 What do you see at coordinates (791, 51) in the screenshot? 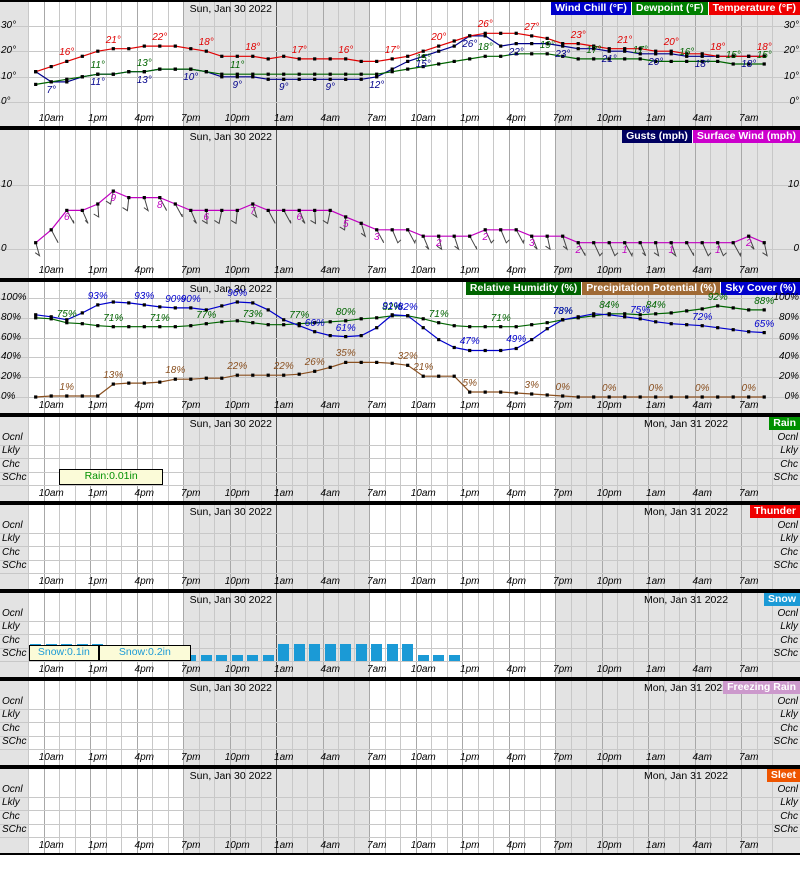
I see `y-tick-label-right: 20°` at bounding box center [791, 51].